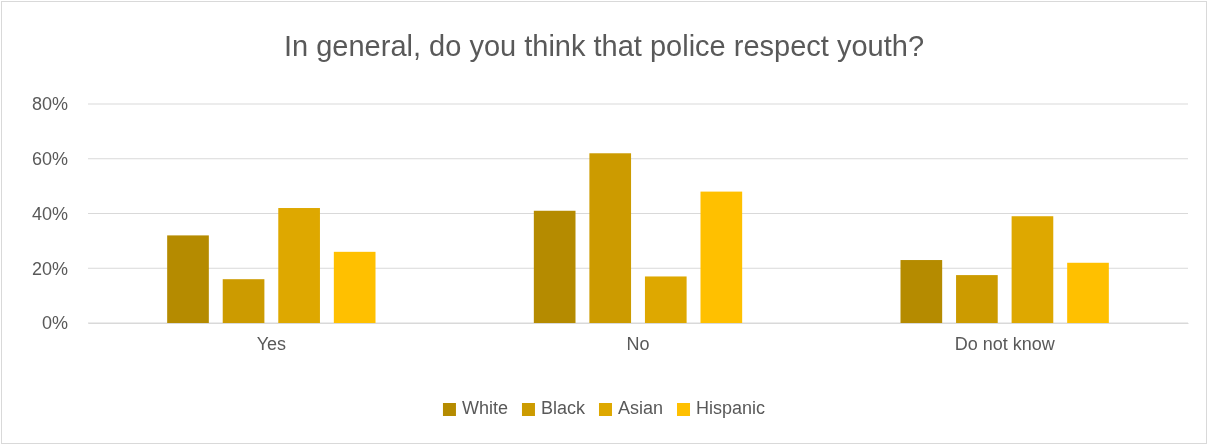 The height and width of the screenshot is (446, 1209). Describe the element at coordinates (731, 408) in the screenshot. I see `legend-label: Hispanic` at that location.